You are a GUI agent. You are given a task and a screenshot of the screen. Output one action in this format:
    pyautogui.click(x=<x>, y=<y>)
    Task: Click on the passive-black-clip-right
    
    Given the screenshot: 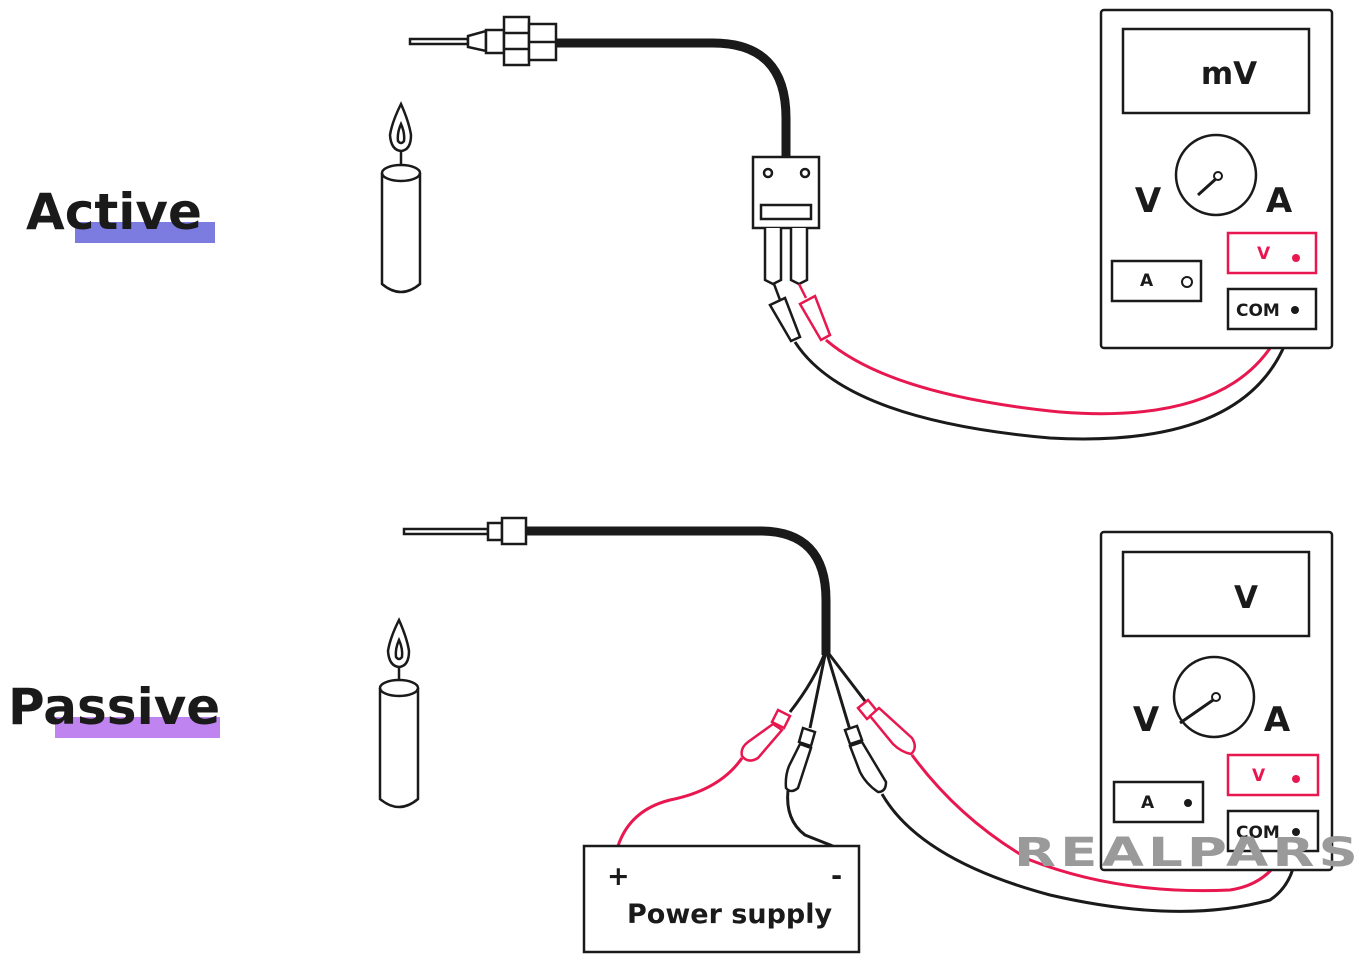 What is the action you would take?
    pyautogui.click(x=865, y=759)
    